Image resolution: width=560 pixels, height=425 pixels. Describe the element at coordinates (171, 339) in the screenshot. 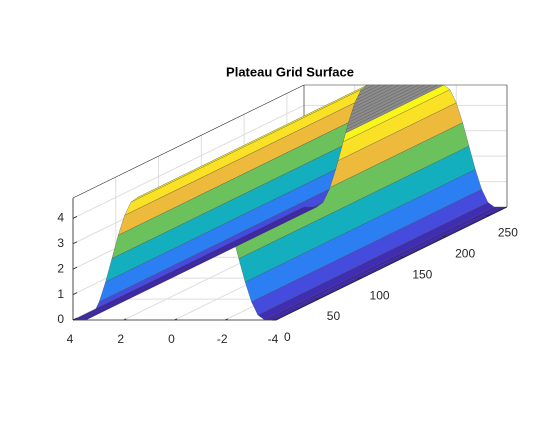

I see `x-tick-label: 0` at that location.